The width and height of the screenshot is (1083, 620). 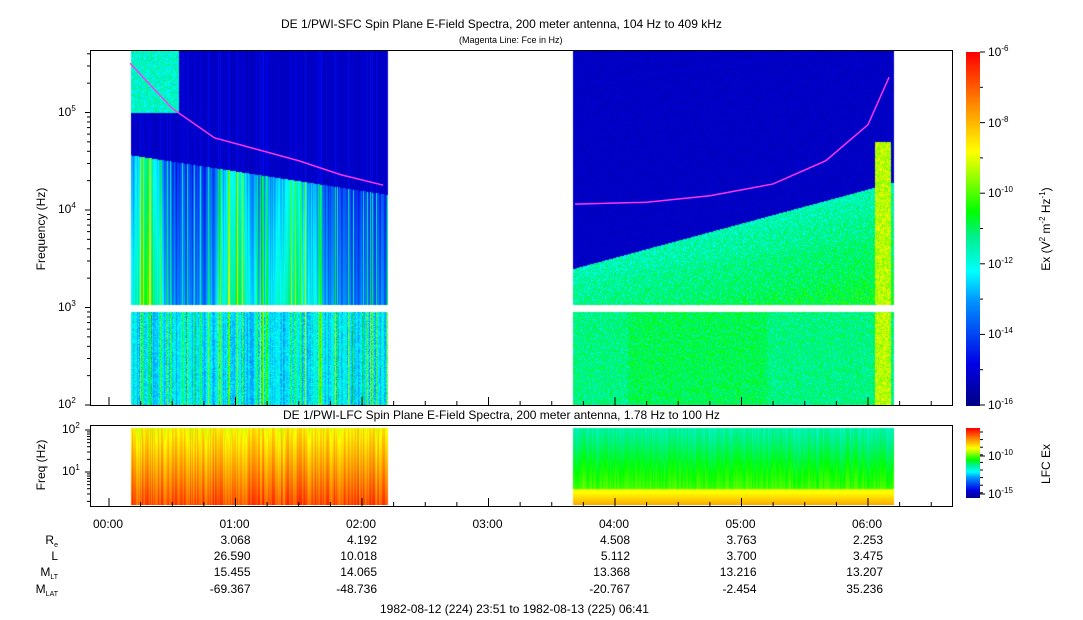 I want to click on lower-plot-frame, so click(x=521, y=466).